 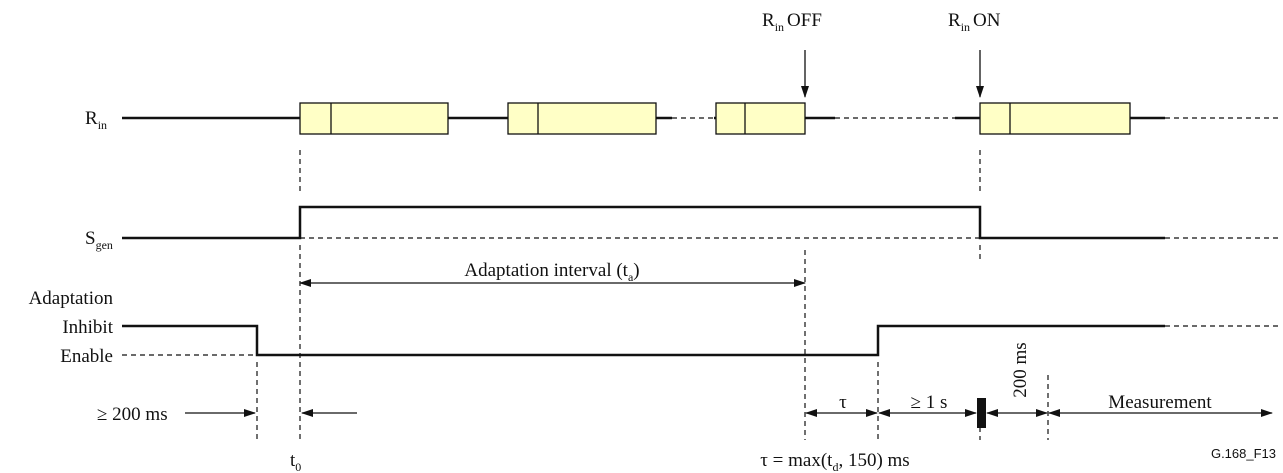 I want to click on two-hundred-label: 200 ms, so click(x=1020, y=369).